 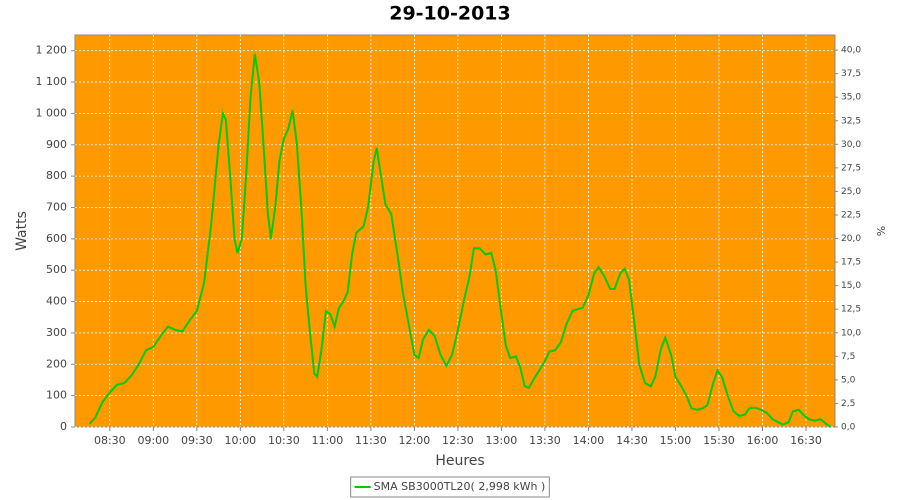 I want to click on y2-tick-label: 30,0, so click(x=851, y=145).